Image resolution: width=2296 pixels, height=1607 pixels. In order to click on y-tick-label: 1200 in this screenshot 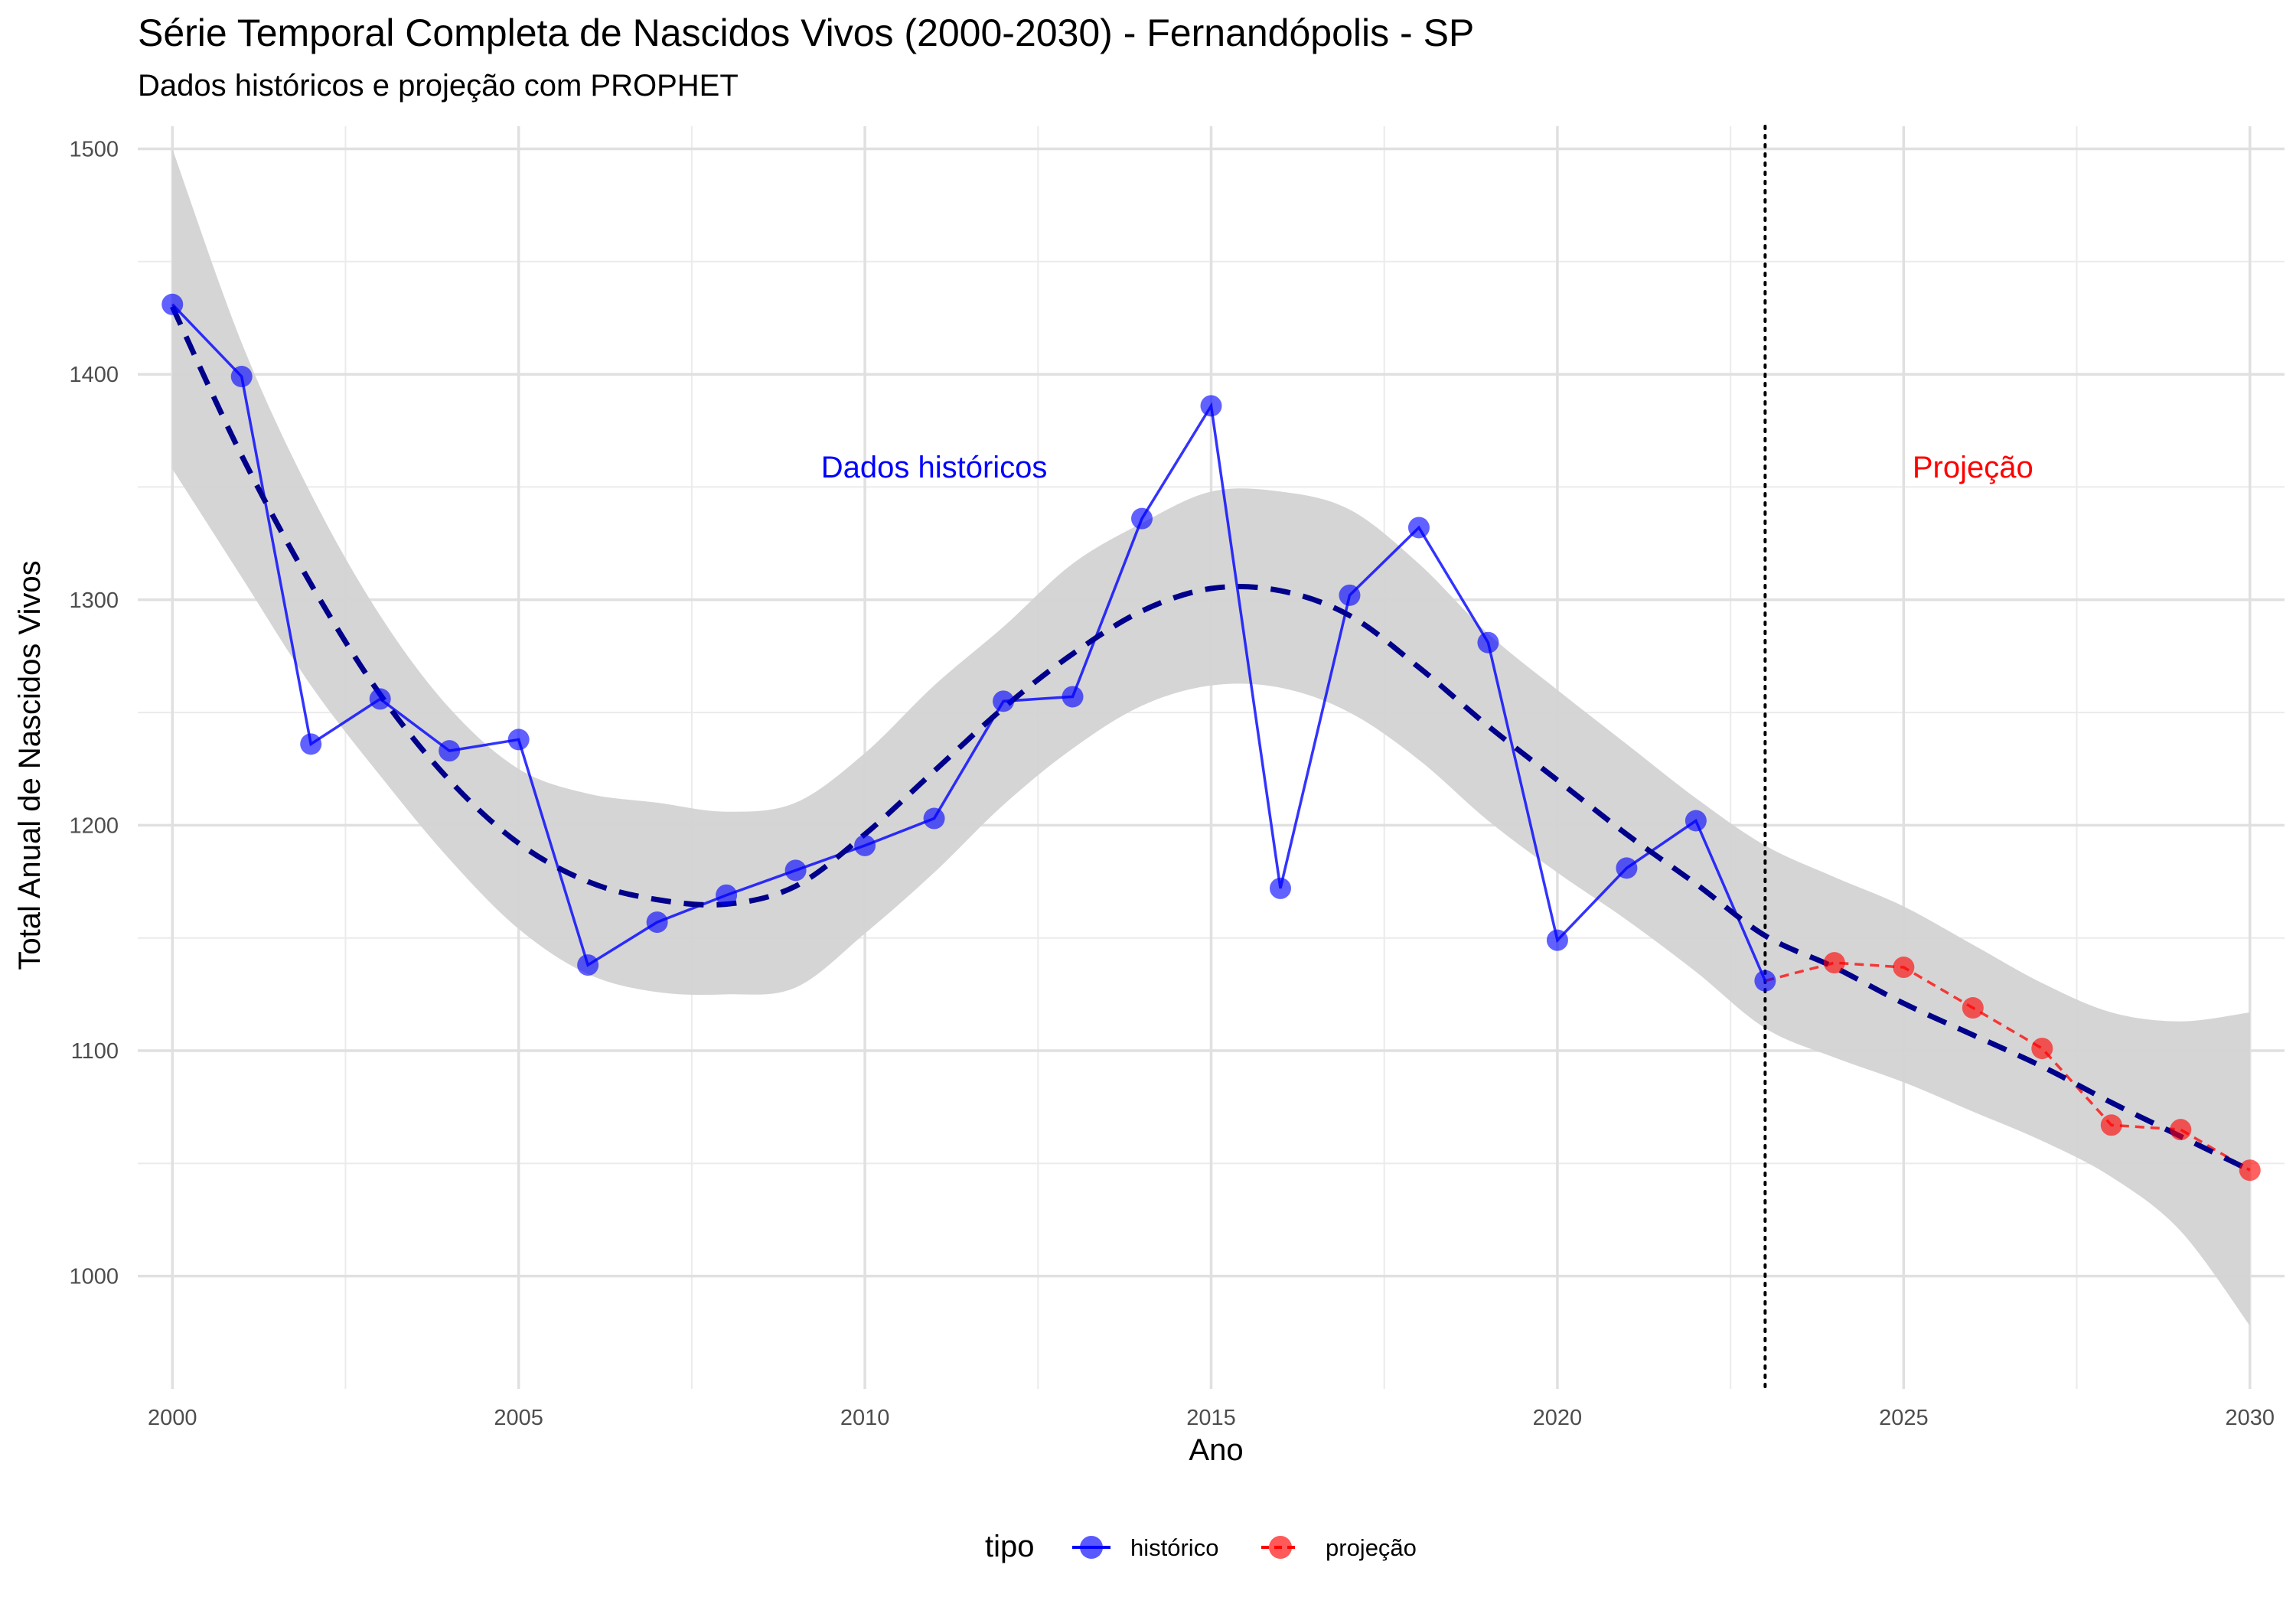, I will do `click(94, 825)`.